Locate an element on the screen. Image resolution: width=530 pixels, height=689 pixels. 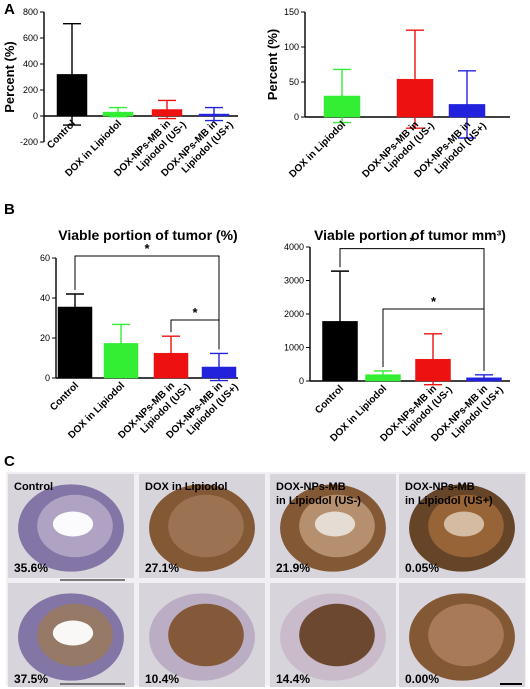
category-label-2: DOX-NPs-MB inLipiodol (US-) is located at coordinates (398, 150).